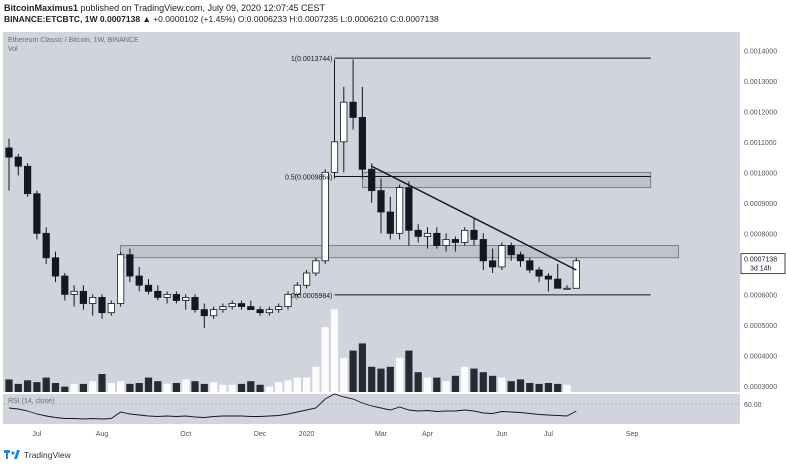 The image size is (786, 466). I want to click on time-tick-label: Jul, so click(36, 434).